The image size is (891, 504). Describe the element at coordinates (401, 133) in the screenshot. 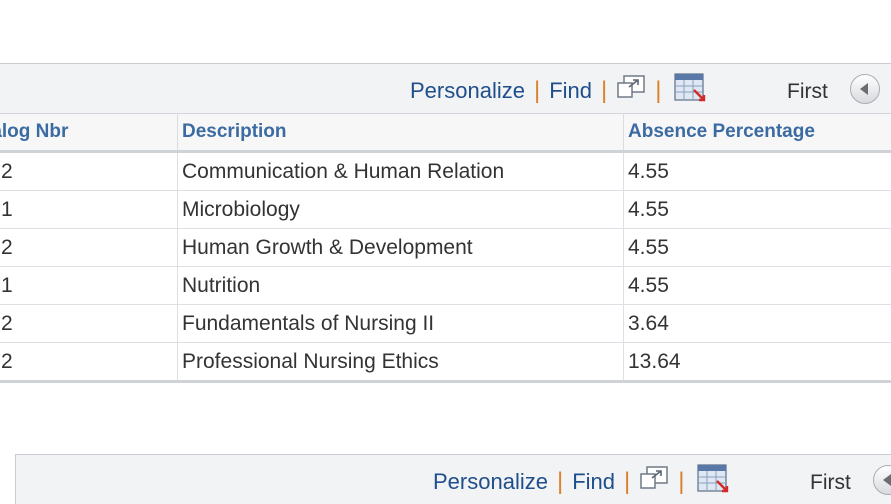

I see `column-header-description: Description` at that location.